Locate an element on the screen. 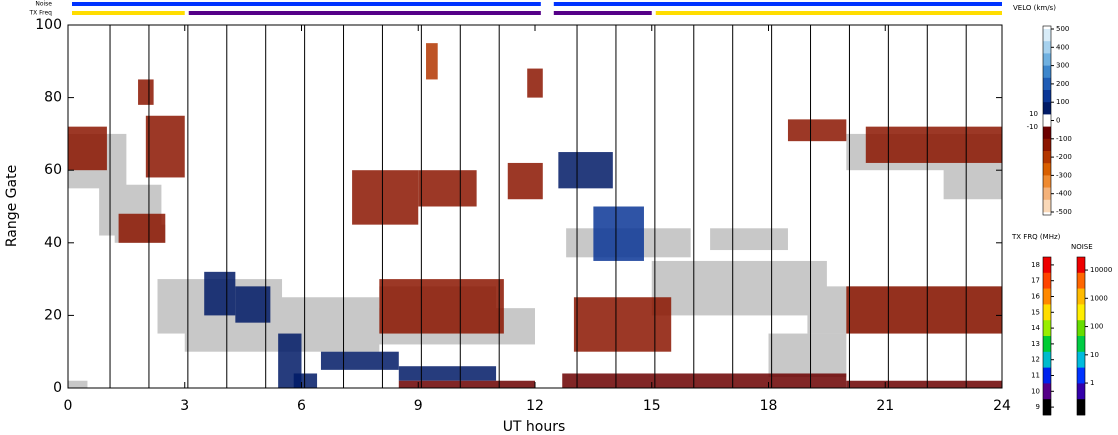 This screenshot has width=1118, height=435. scale-tick-label: 16 is located at coordinates (1035, 297).